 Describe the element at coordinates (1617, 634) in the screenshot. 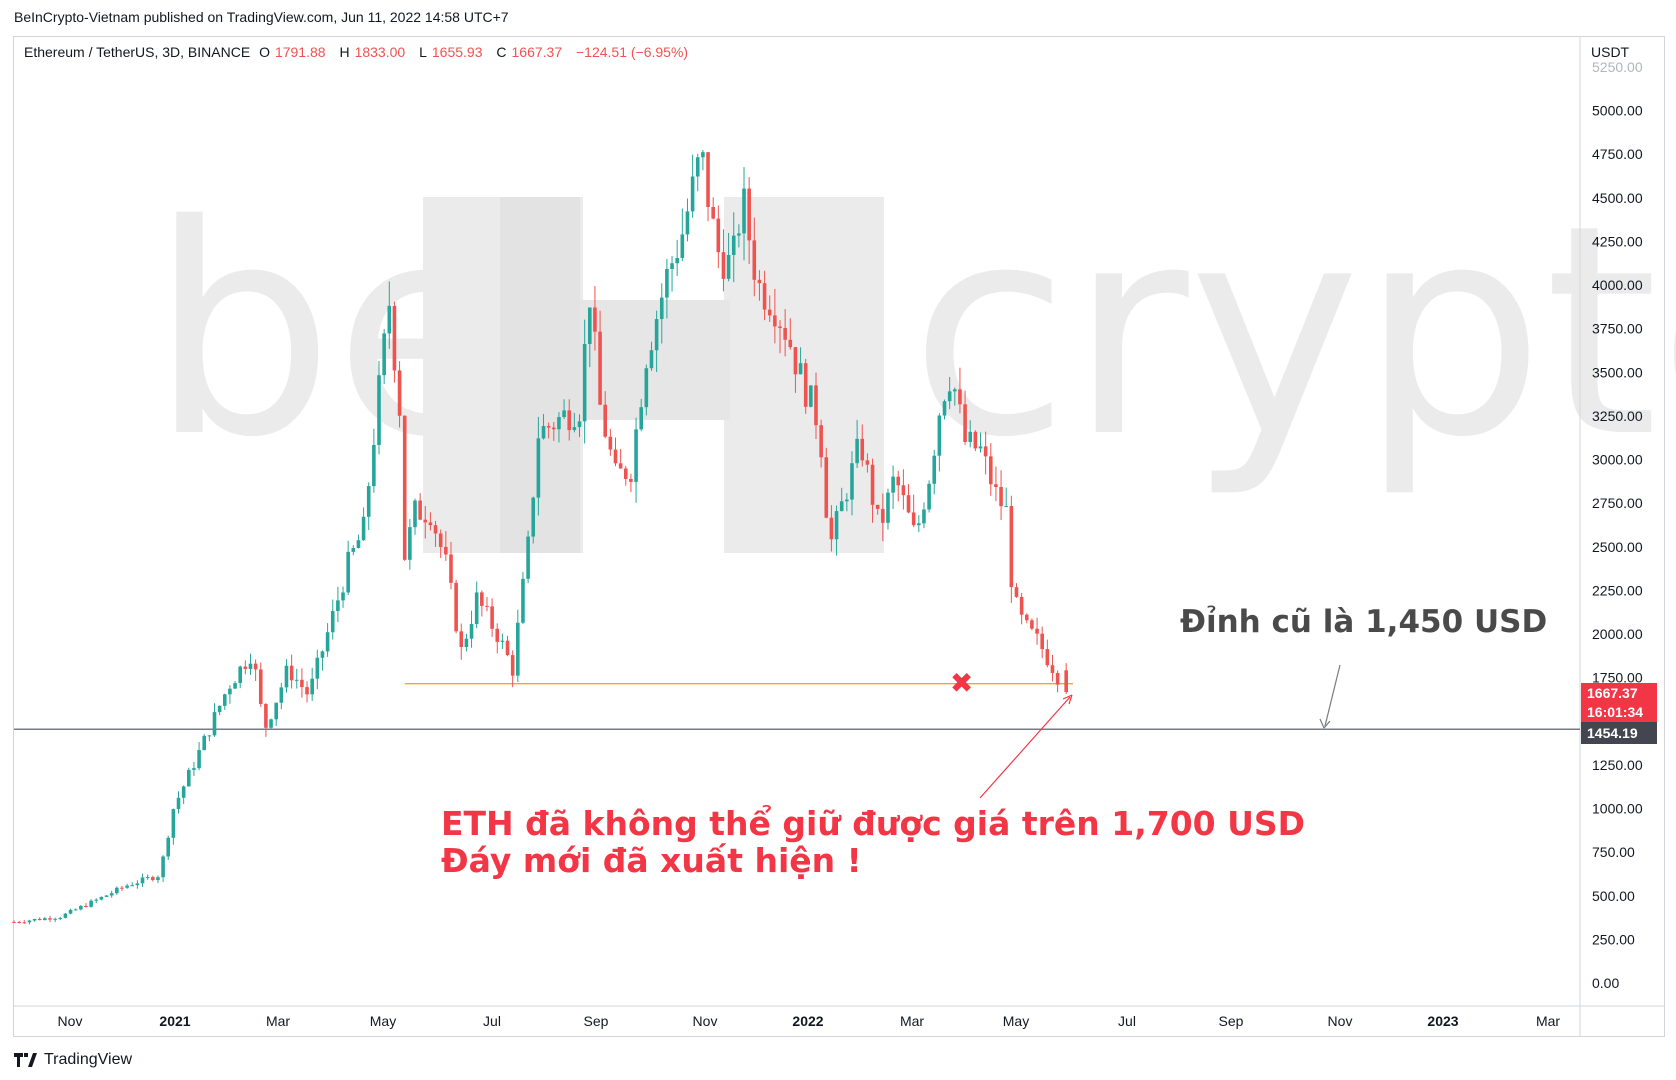

I see `y-tick-label: 2000.00` at that location.